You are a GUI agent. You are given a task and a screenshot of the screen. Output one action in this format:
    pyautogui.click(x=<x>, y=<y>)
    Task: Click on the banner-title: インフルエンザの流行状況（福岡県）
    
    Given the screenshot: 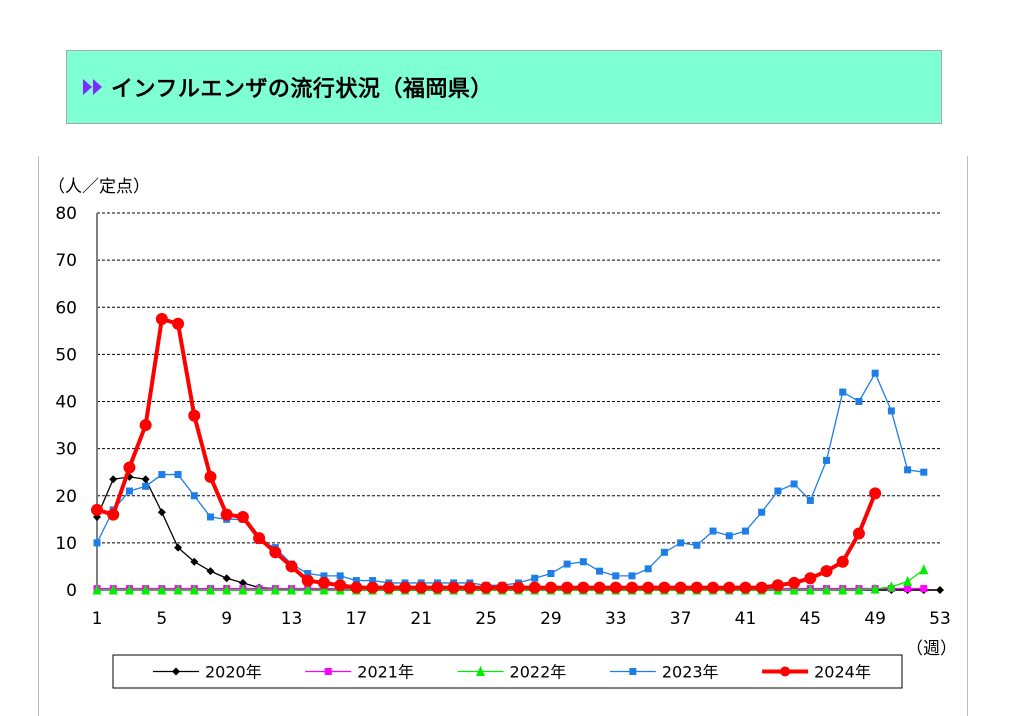 What is the action you would take?
    pyautogui.click(x=302, y=89)
    